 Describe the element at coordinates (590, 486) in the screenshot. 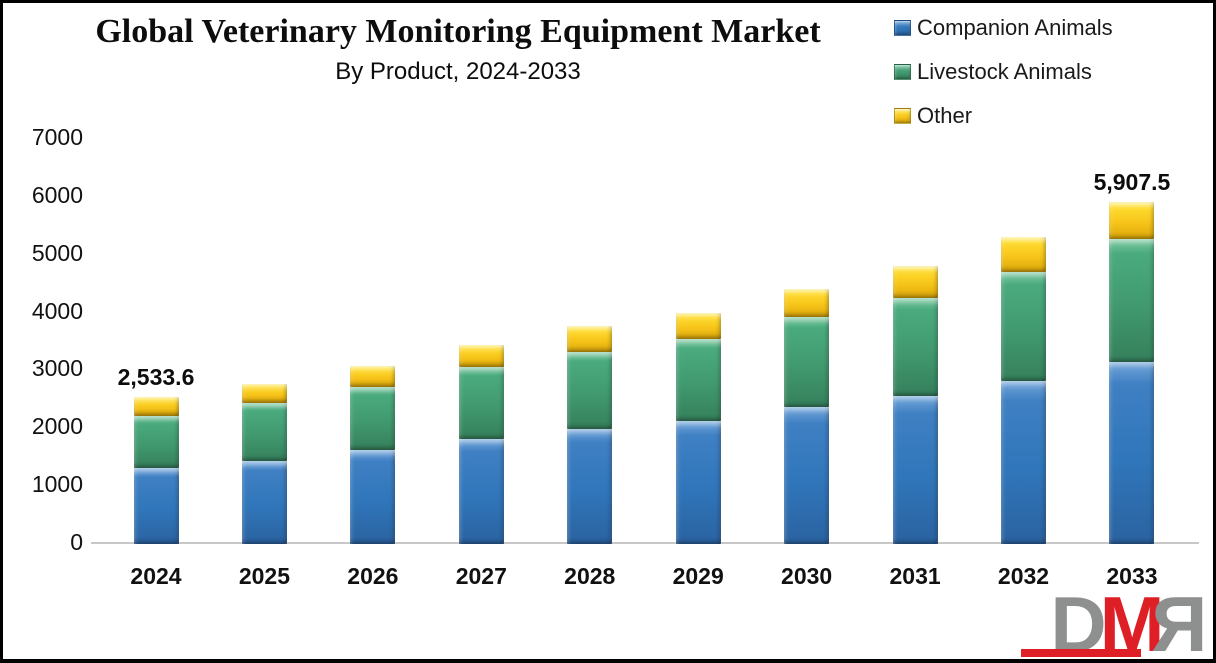

I see `bar-segment-companion-2028` at that location.